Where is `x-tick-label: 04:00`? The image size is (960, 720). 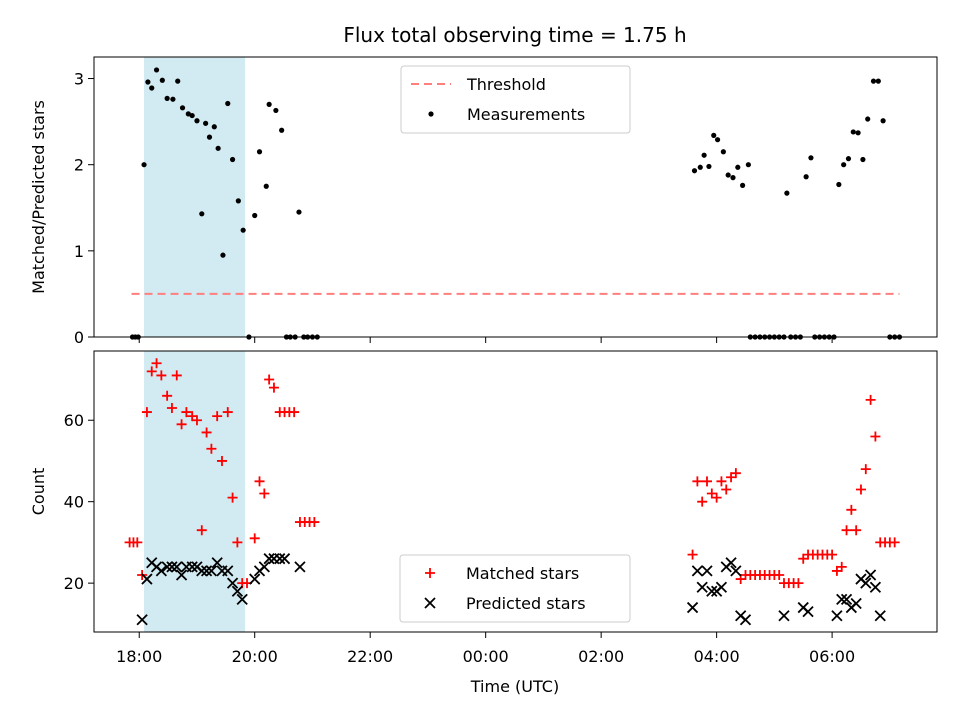 x-tick-label: 04:00 is located at coordinates (717, 656).